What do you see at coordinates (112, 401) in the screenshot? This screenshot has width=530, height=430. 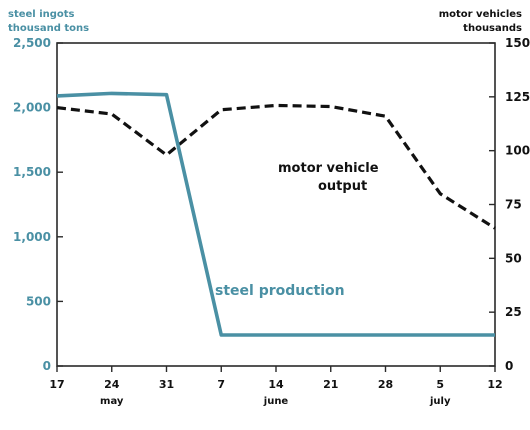 I see `month-label: may` at bounding box center [112, 401].